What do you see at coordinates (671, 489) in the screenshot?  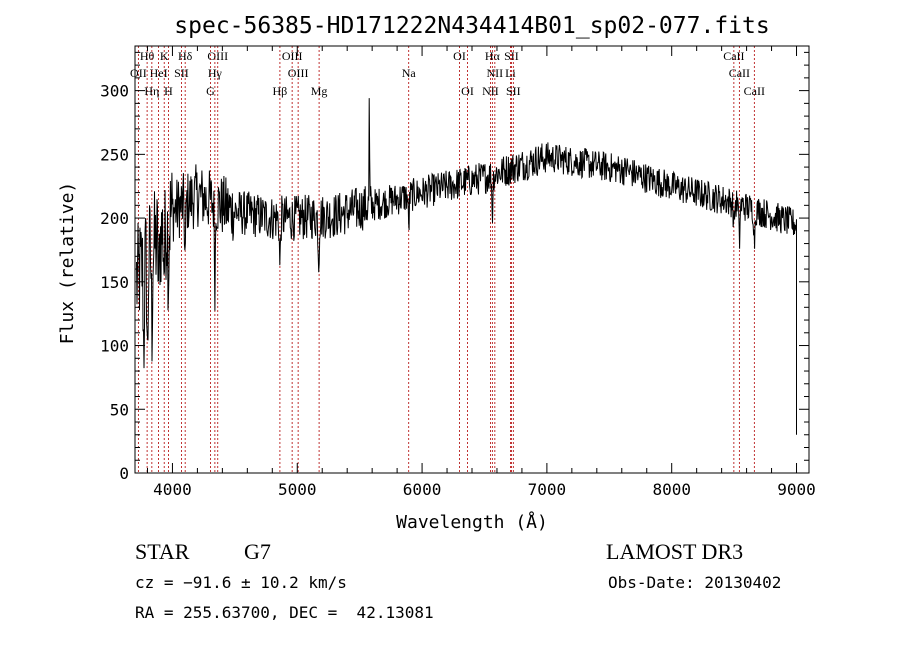 I see `x-tick-label: 8000` at bounding box center [671, 489].